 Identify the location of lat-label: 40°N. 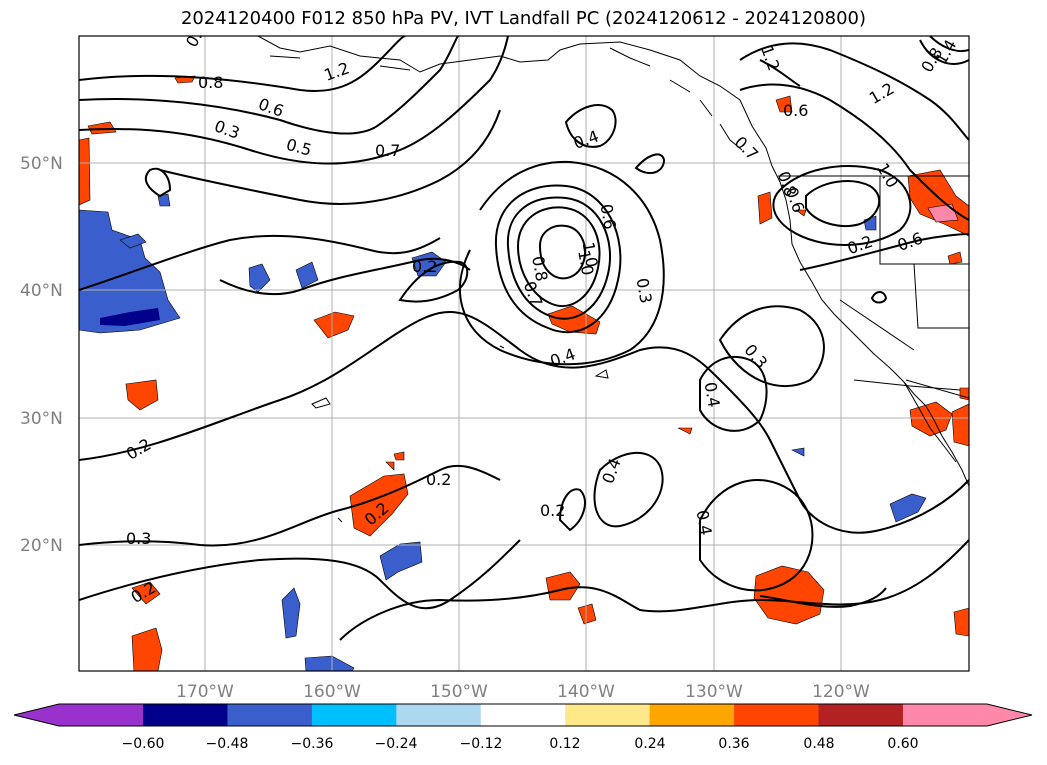
(41, 291).